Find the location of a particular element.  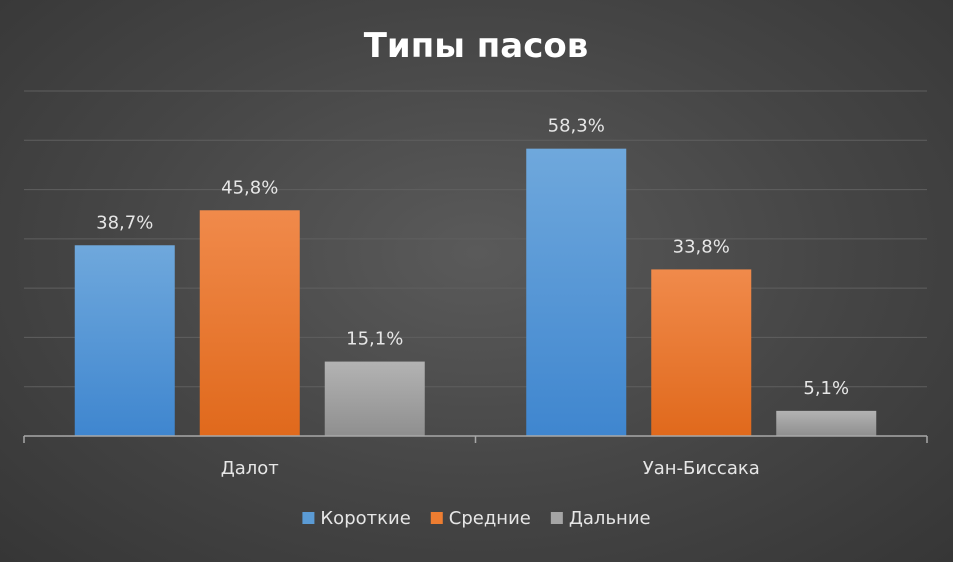

data-label: 38,7% is located at coordinates (124, 222).